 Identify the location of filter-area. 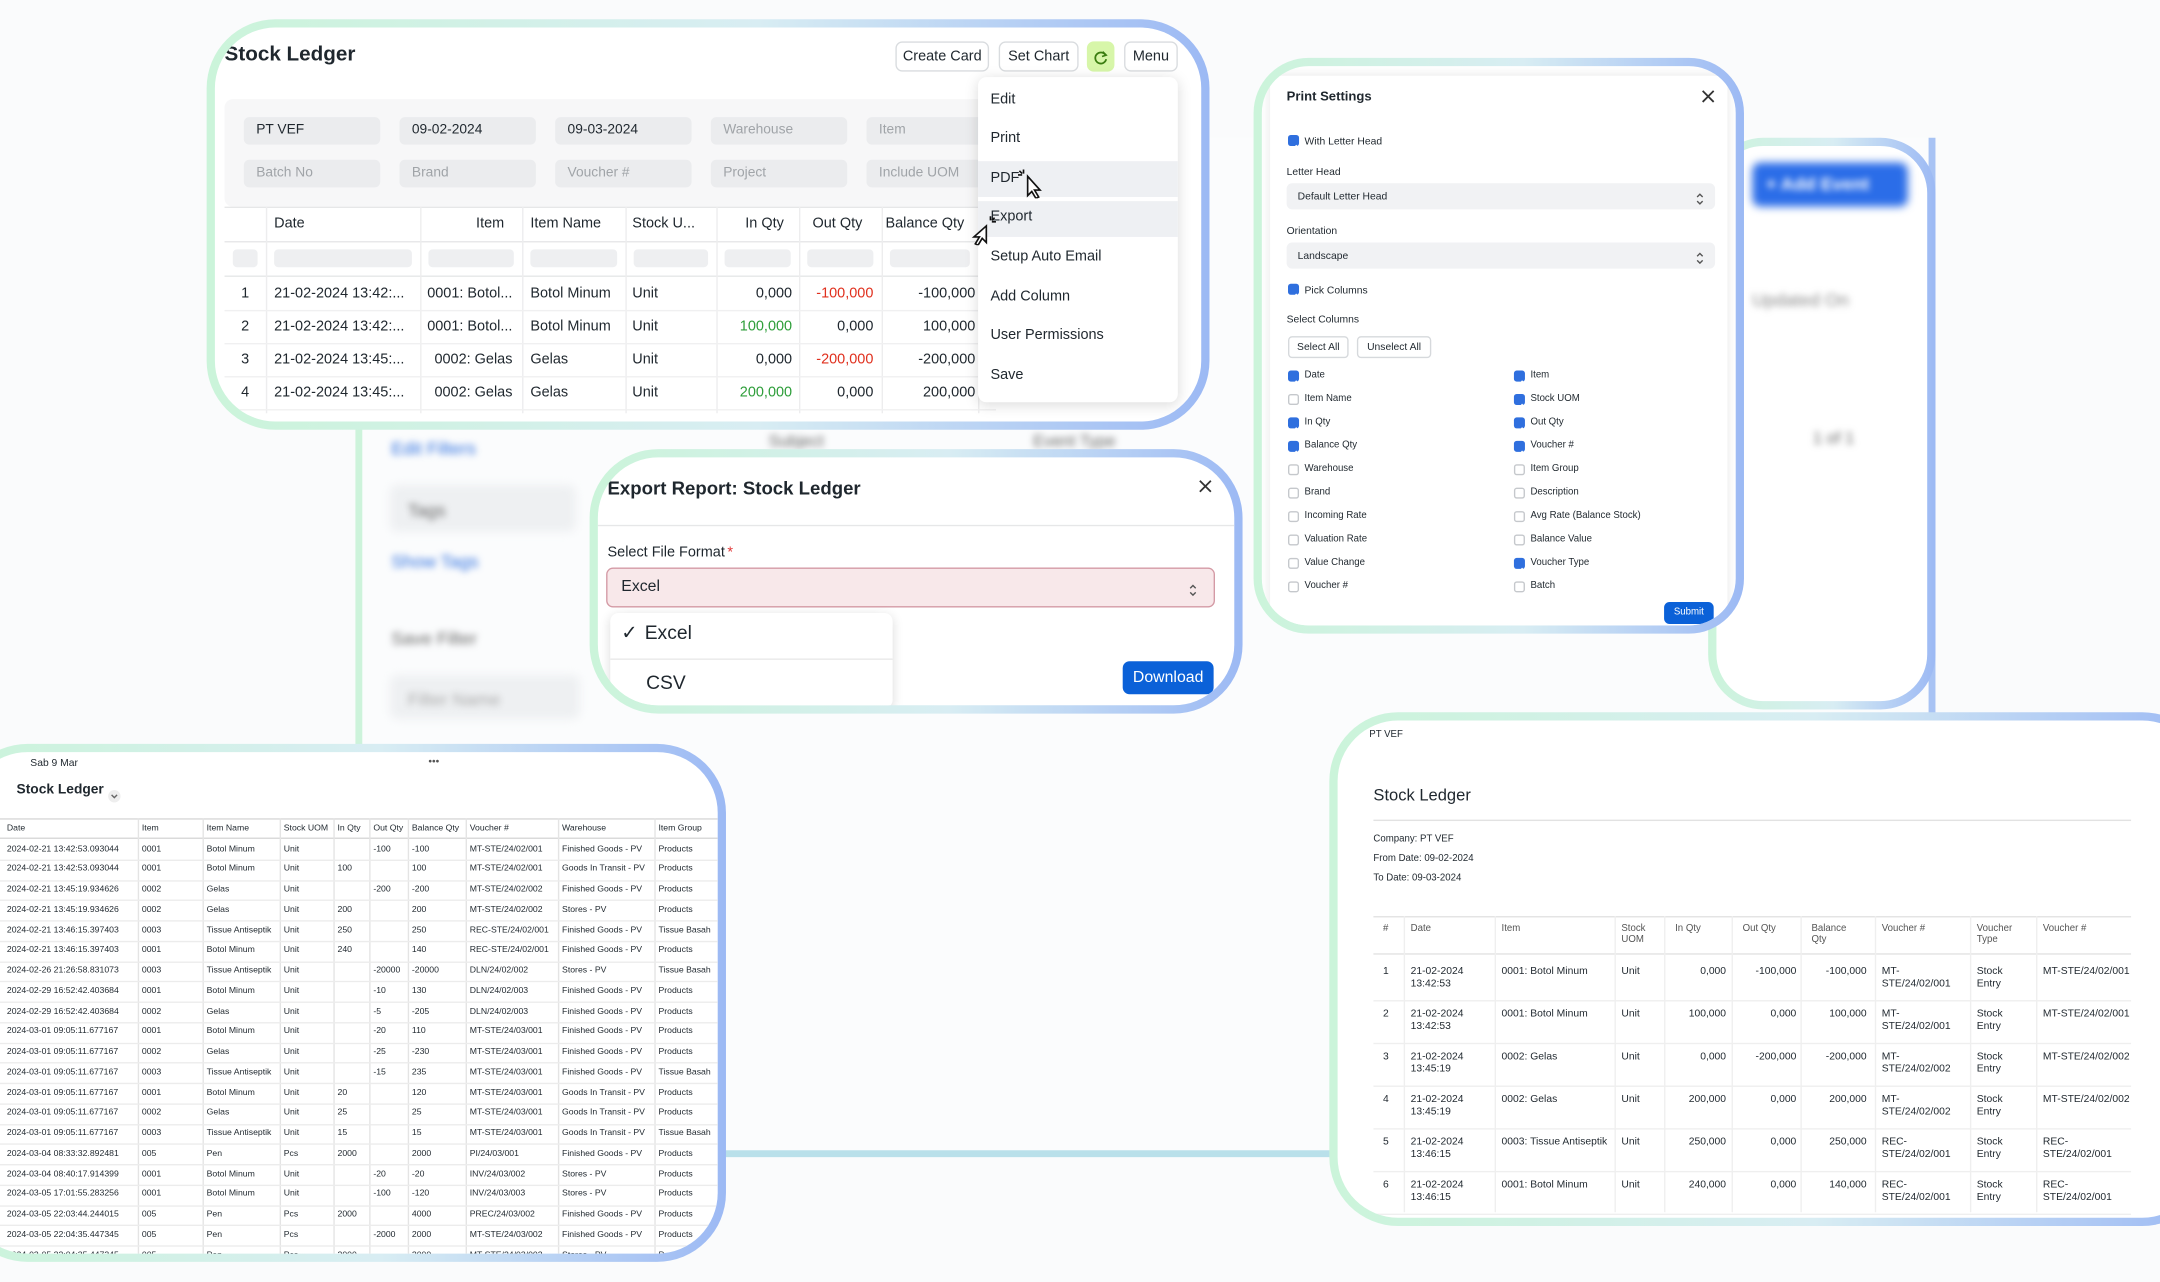
(610, 153).